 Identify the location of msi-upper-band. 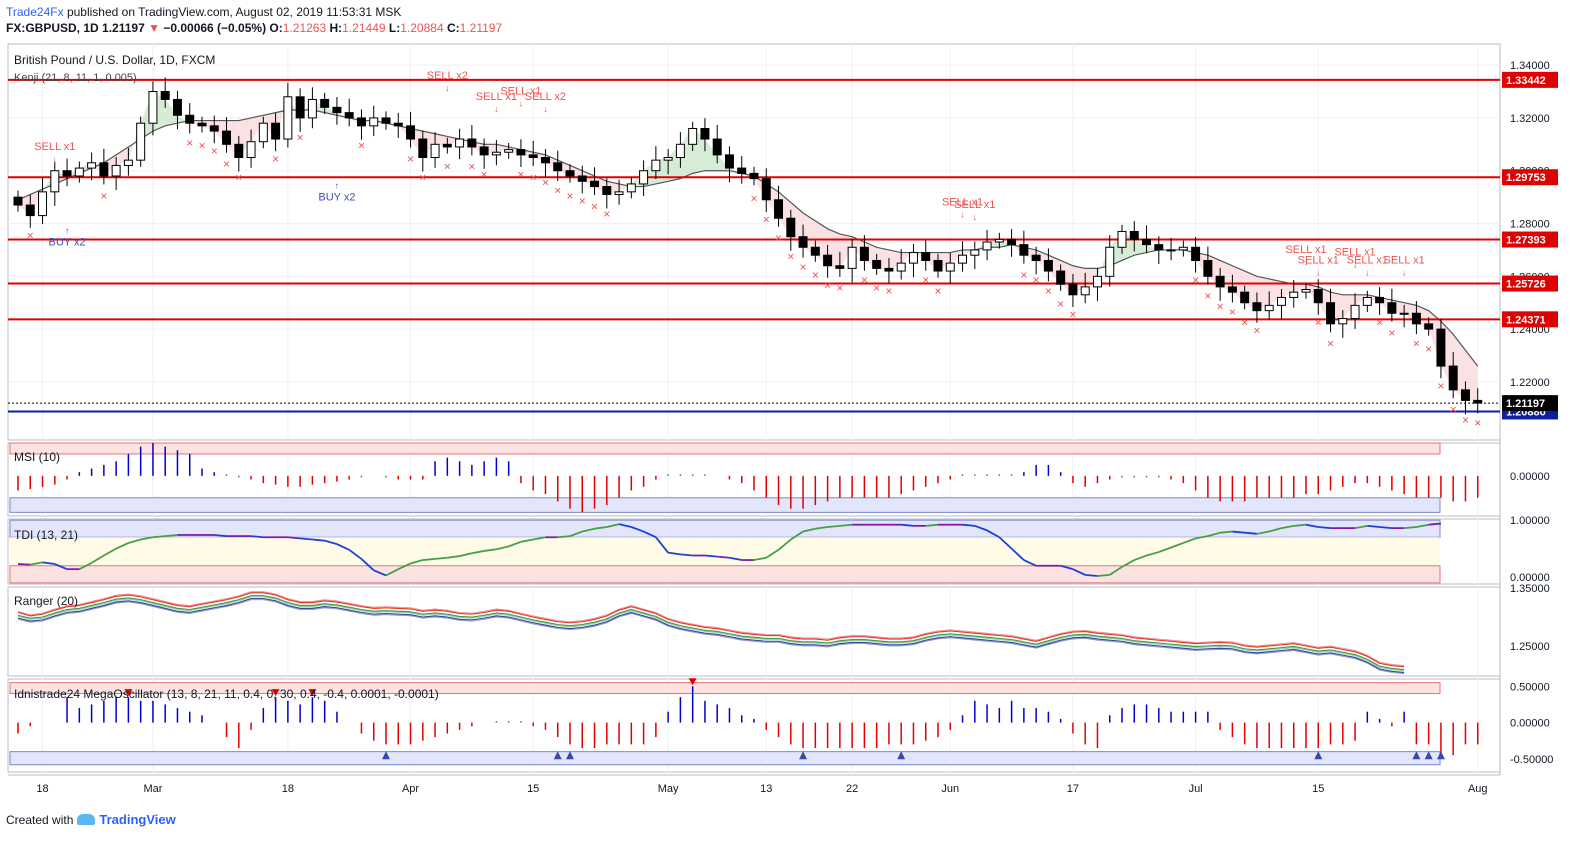
(725, 448).